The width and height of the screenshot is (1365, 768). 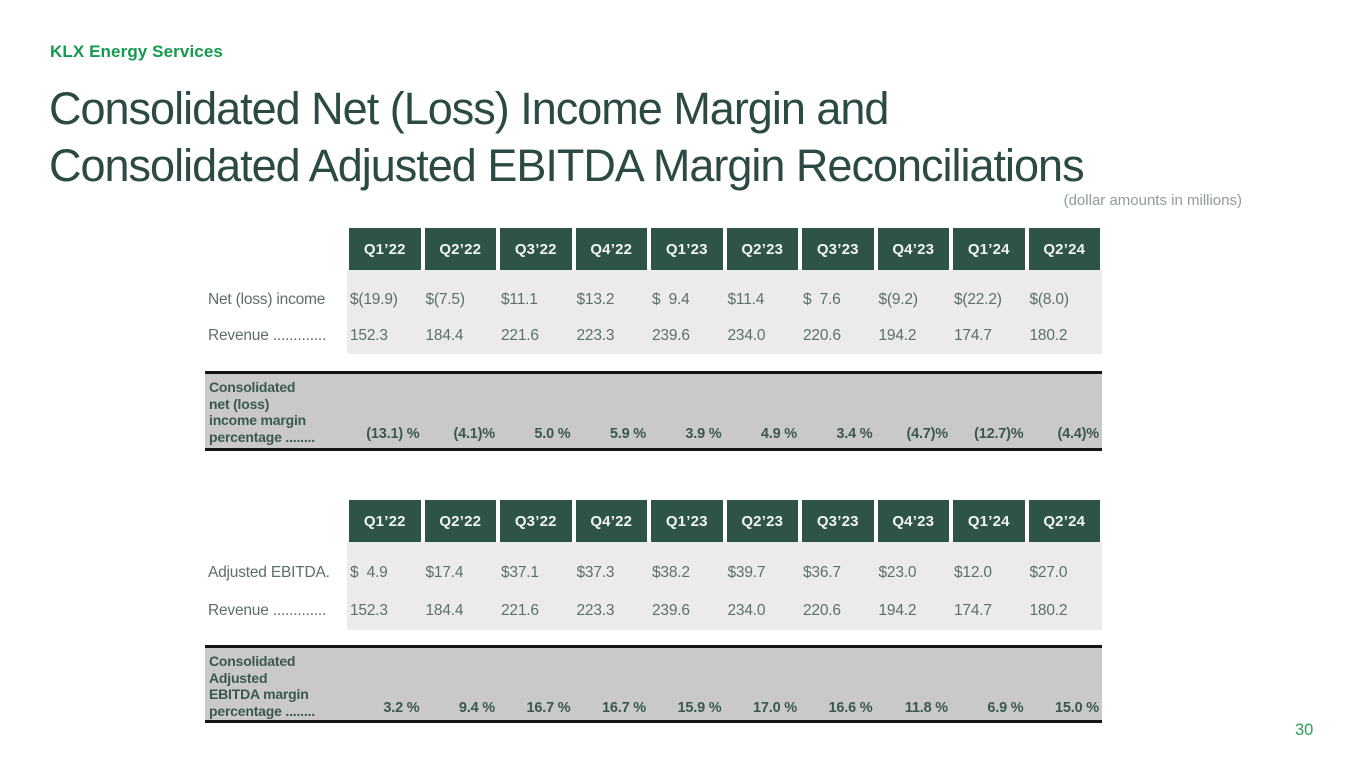 I want to click on margin-value-cell: 3.9 %, so click(x=703, y=434).